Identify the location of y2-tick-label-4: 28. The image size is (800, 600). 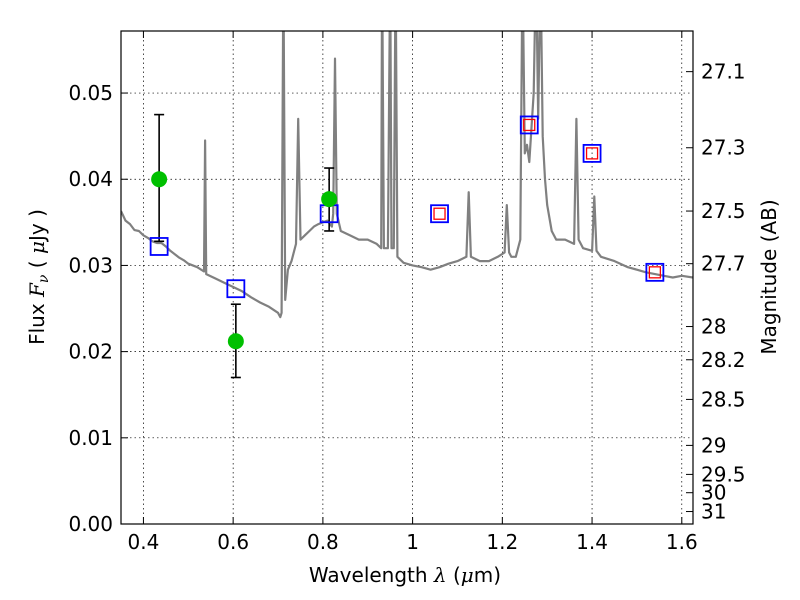
(713, 327).